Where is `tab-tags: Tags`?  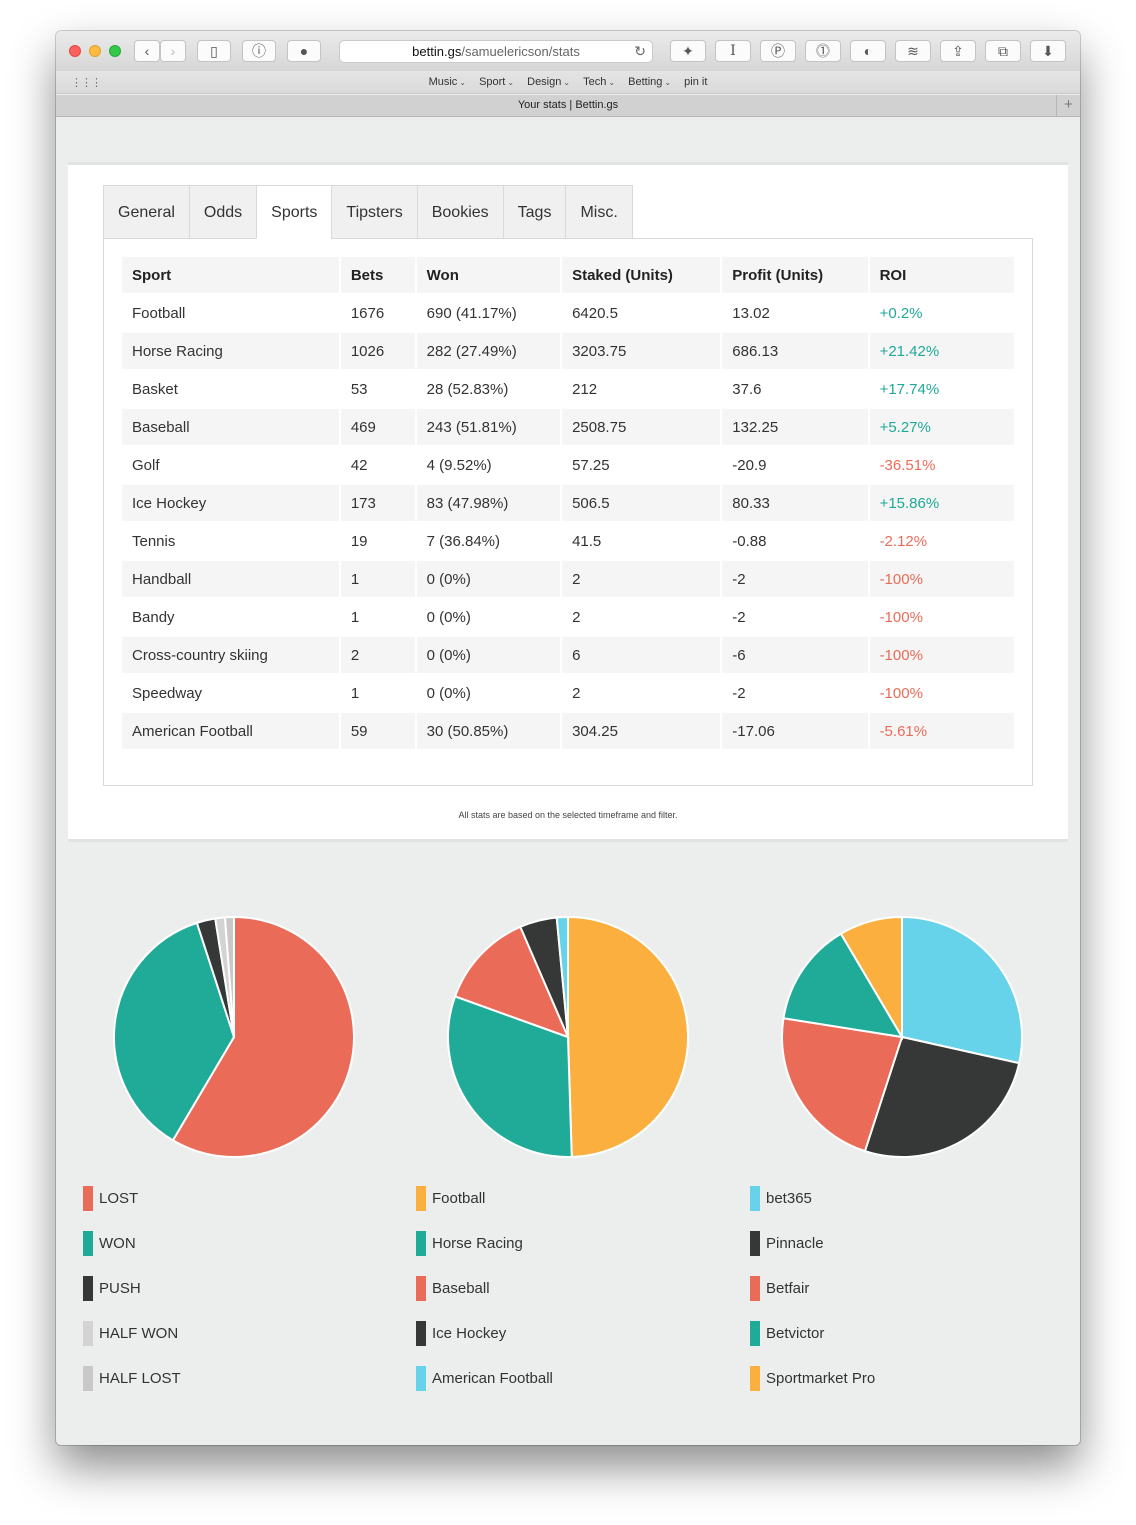
tab-tags: Tags is located at coordinates (534, 212).